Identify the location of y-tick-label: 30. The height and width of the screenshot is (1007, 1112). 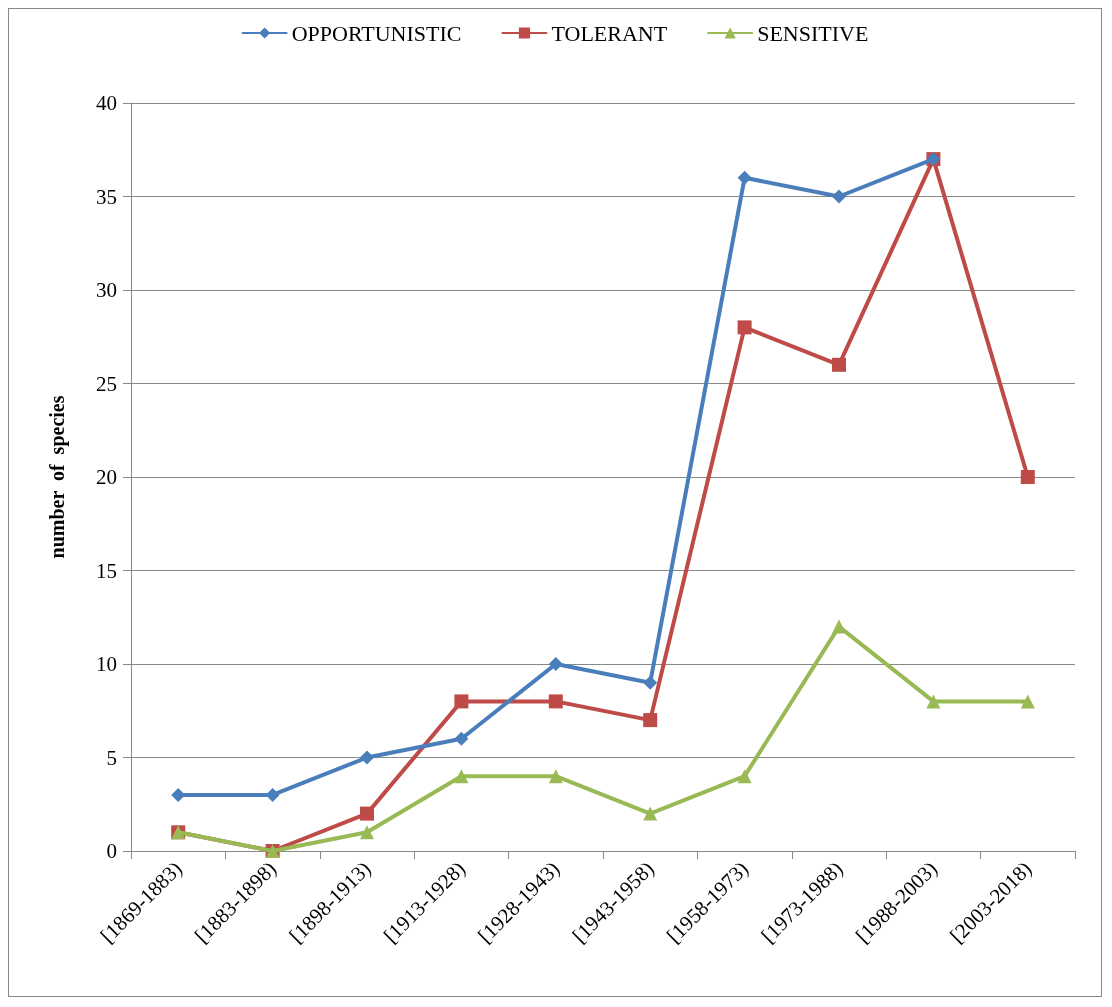
(106, 290).